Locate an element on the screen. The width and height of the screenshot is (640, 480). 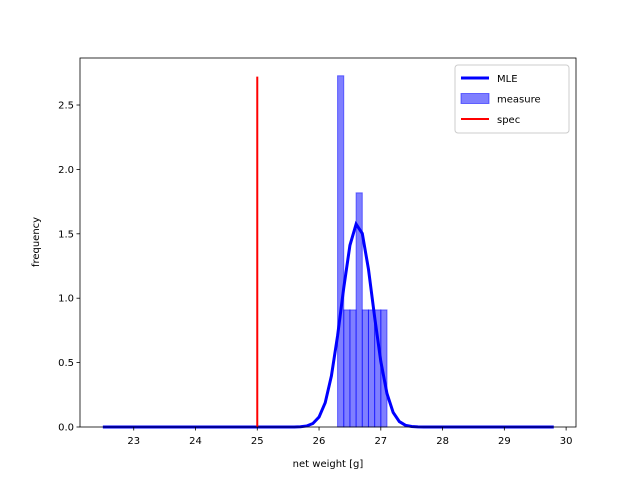
x-tick-label: 26 is located at coordinates (319, 441).